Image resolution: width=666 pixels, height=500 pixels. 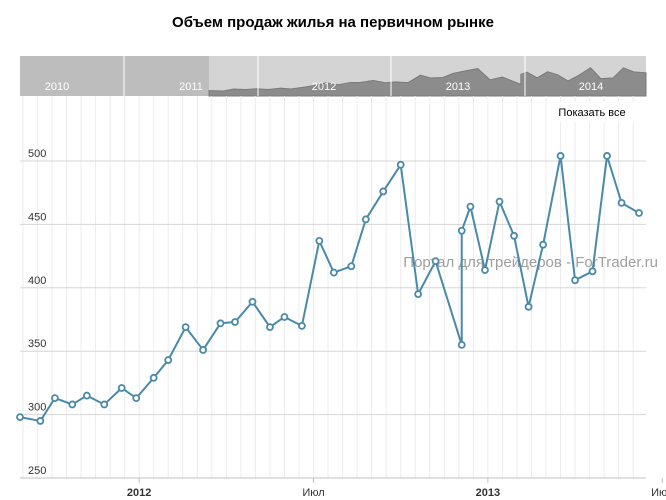 What do you see at coordinates (37, 471) in the screenshot?
I see `y-tick-label: 250` at bounding box center [37, 471].